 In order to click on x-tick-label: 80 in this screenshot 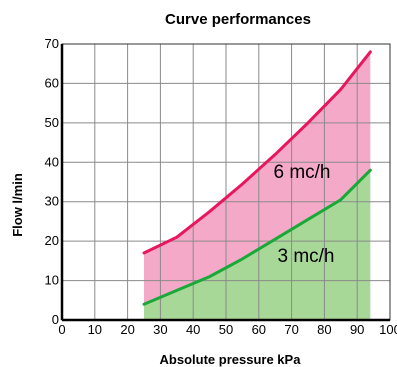, I will do `click(324, 329)`.